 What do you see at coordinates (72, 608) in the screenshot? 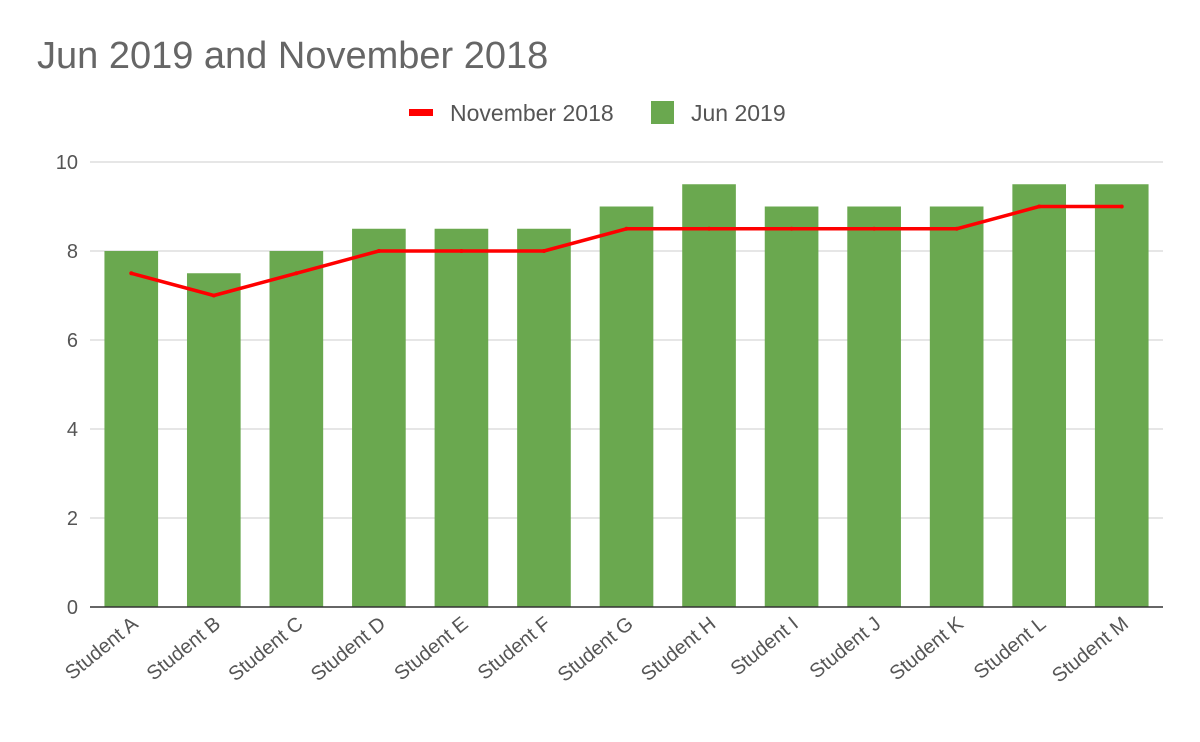
I see `y-tick-label-0: 0` at bounding box center [72, 608].